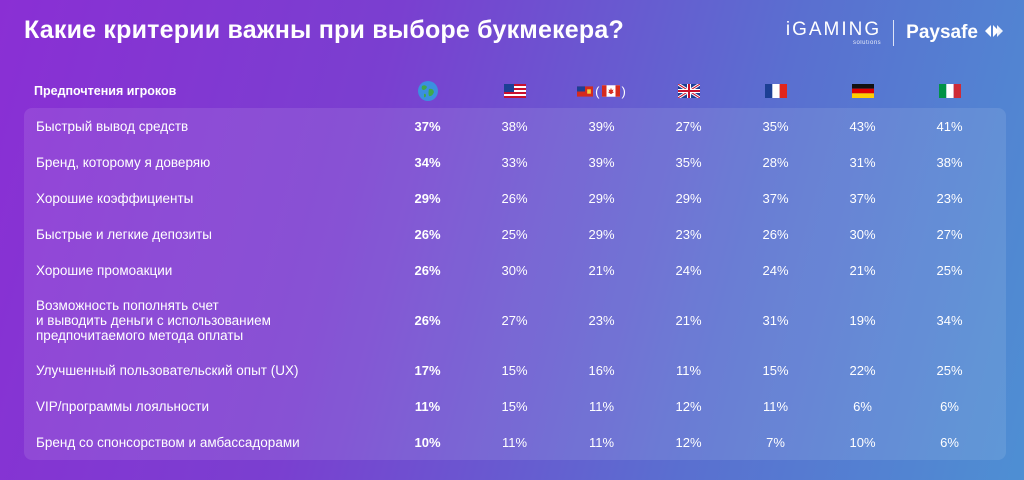  I want to click on value-cell: 28%, so click(775, 162).